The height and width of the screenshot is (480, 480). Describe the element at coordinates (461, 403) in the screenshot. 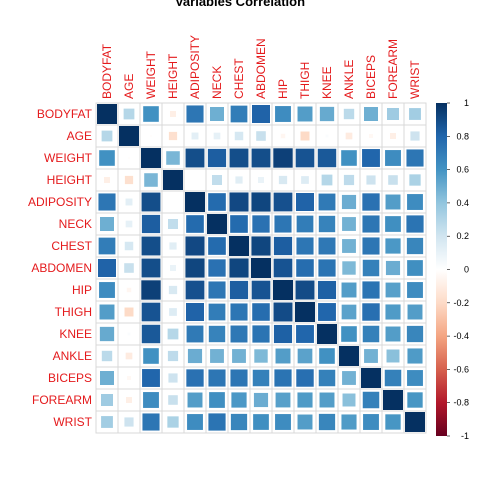

I see `colorbar-tick-label: -0.8` at that location.